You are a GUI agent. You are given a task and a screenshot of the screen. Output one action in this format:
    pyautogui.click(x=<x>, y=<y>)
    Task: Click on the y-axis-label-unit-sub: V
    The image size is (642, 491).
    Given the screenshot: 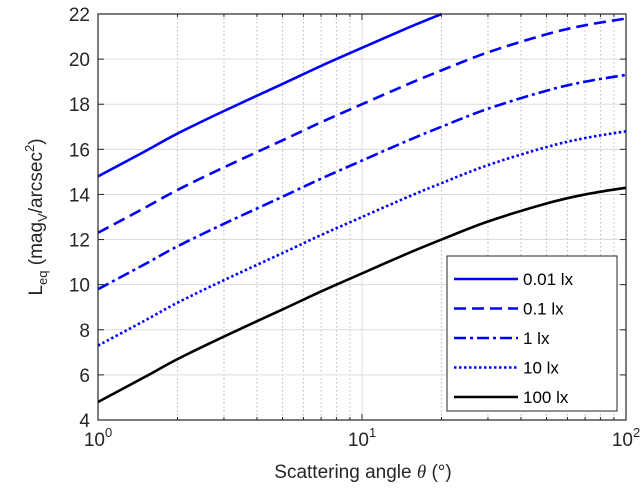 What is the action you would take?
    pyautogui.click(x=42, y=217)
    